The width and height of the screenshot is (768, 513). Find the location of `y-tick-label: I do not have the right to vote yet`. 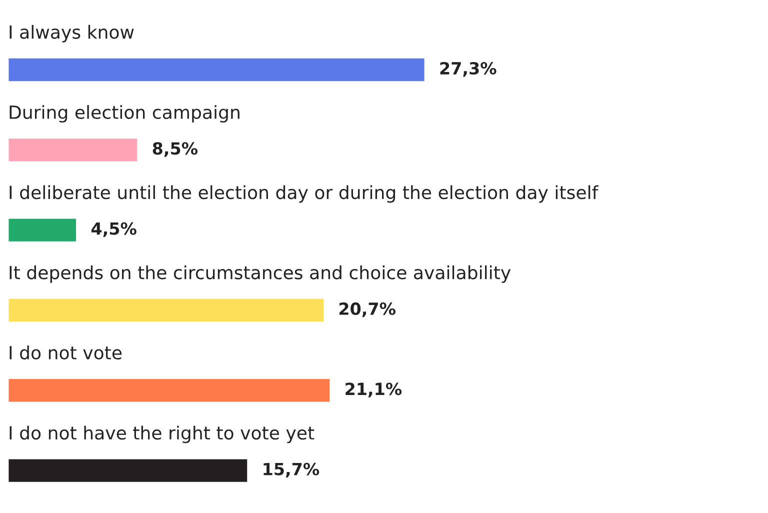

y-tick-label: I do not have the right to vote yet is located at coordinates (162, 435).